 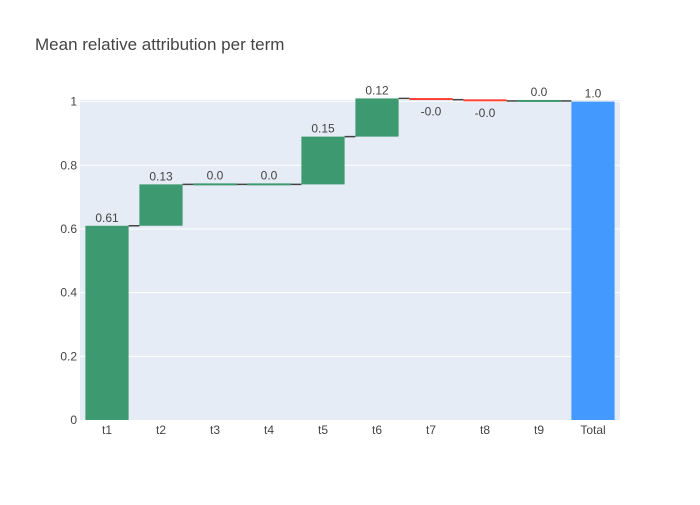 What do you see at coordinates (68, 261) in the screenshot?
I see `y-axis-ticks: 0 0.2 0.4 0.6 0.8 1` at bounding box center [68, 261].